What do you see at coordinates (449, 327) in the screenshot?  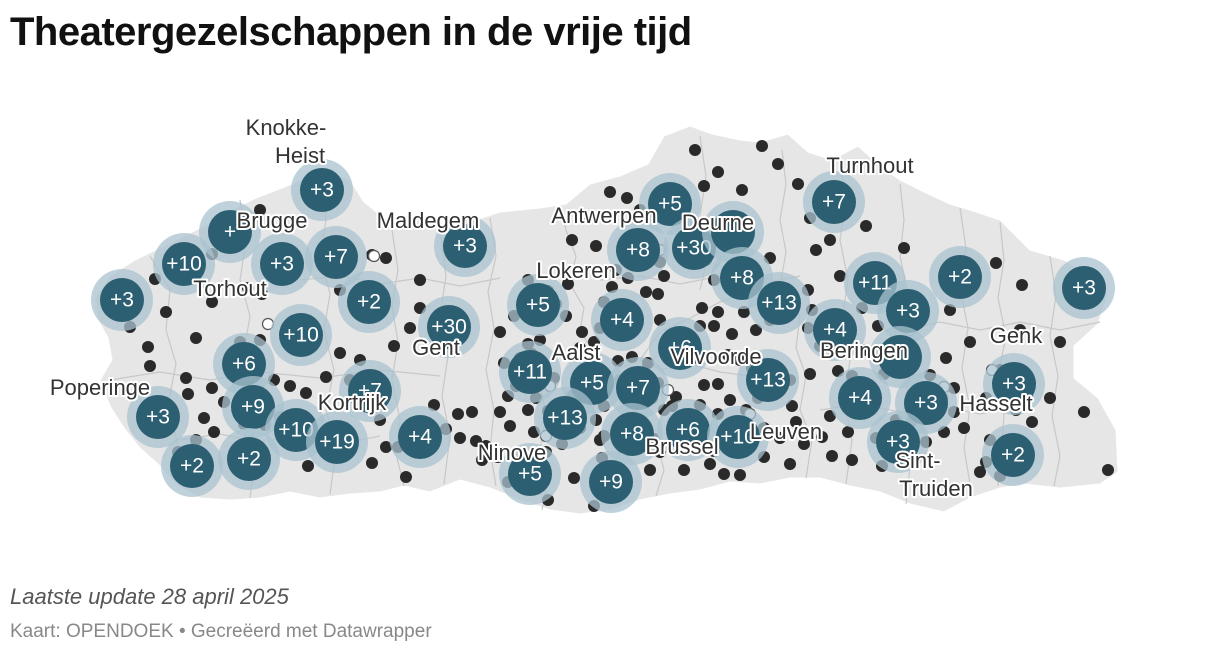 I see `cluster-marker: +30` at bounding box center [449, 327].